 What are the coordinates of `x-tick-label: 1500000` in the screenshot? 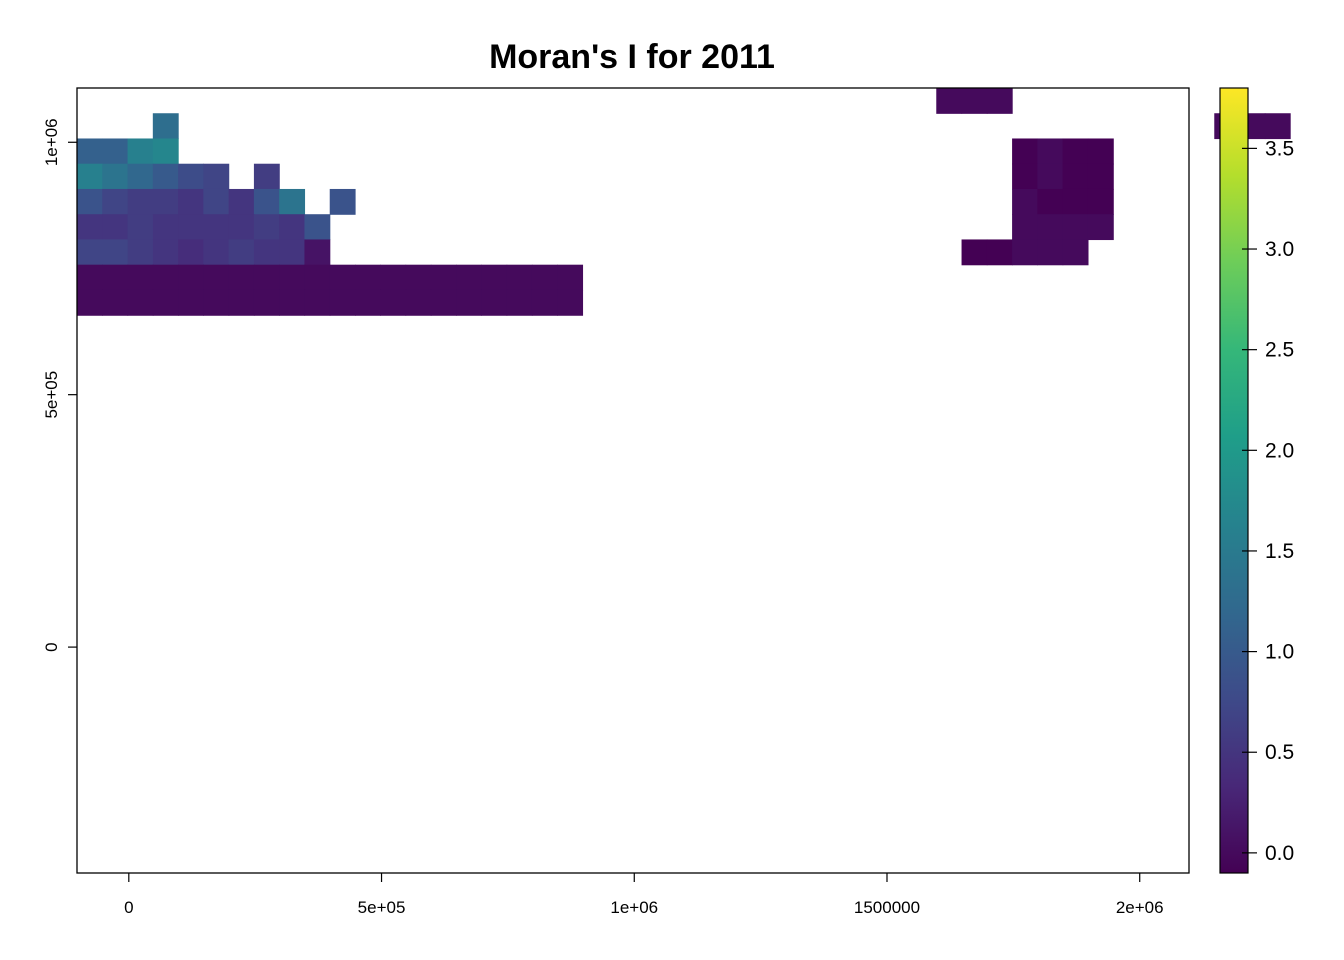 It's located at (887, 907).